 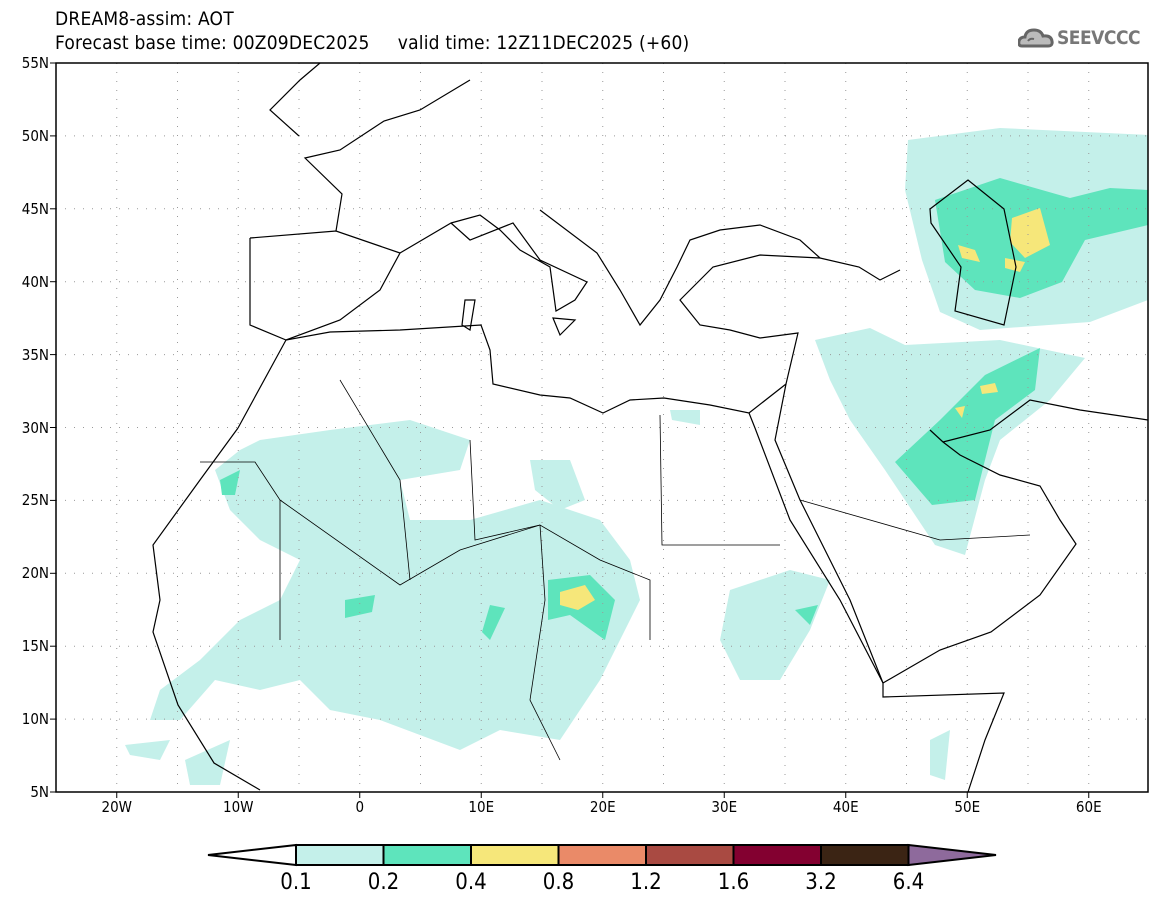 What do you see at coordinates (481, 807) in the screenshot?
I see `lon-label: 10E` at bounding box center [481, 807].